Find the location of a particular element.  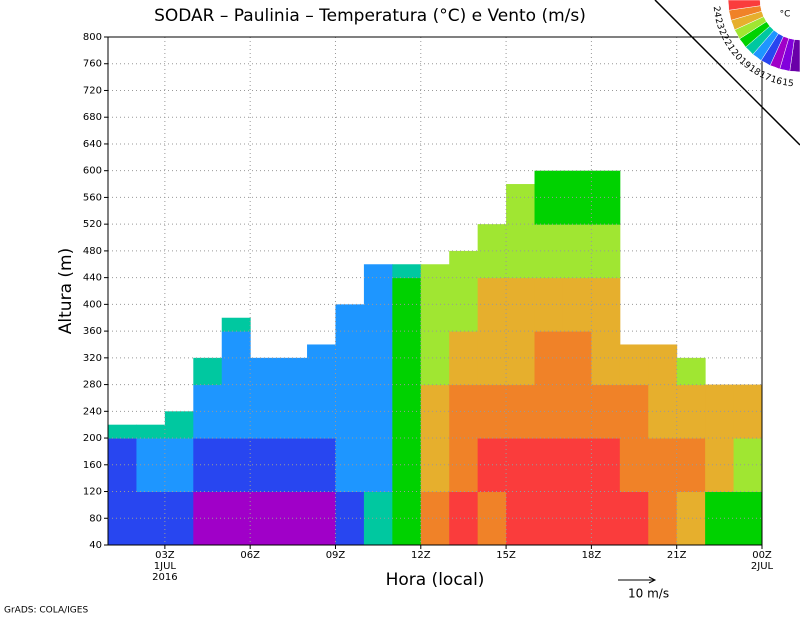

y-tick-label: 40 is located at coordinates (95, 545).